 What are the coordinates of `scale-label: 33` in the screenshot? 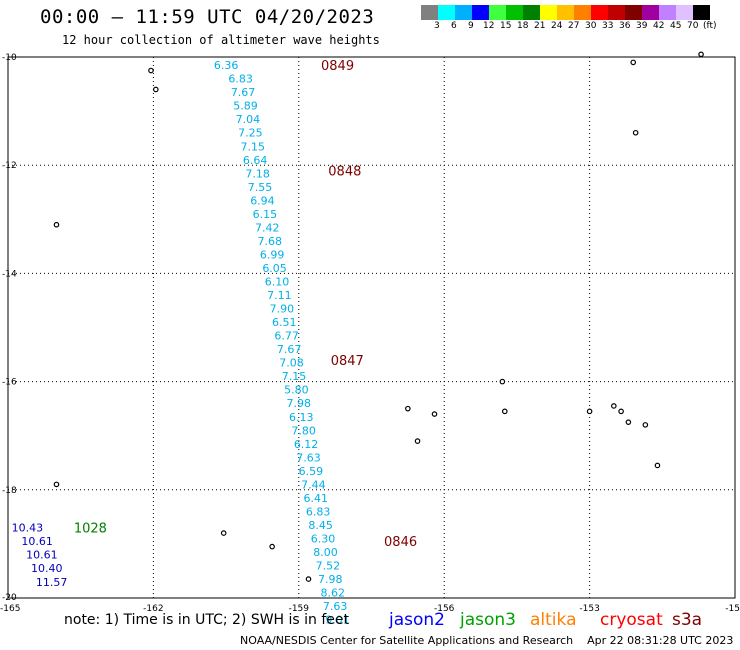 It's located at (608, 26).